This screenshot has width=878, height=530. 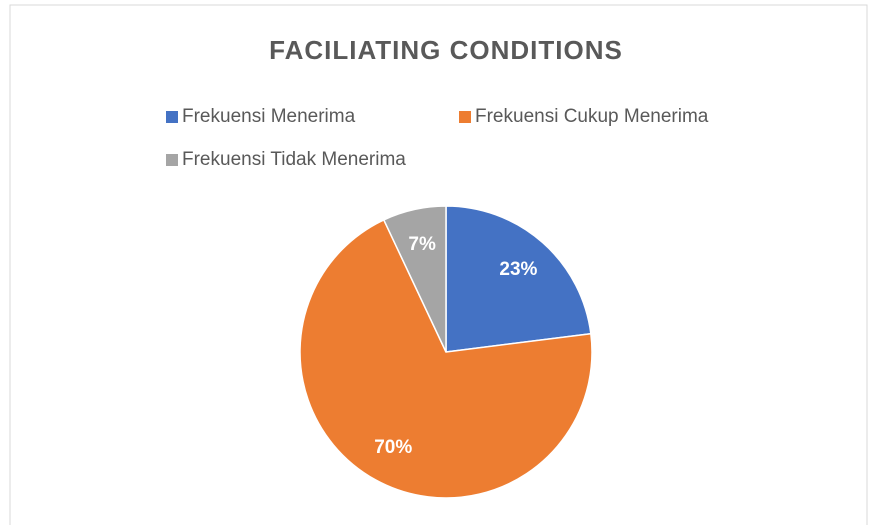 I want to click on chart-title: FACILIATING CONDITIONS, so click(x=446, y=50).